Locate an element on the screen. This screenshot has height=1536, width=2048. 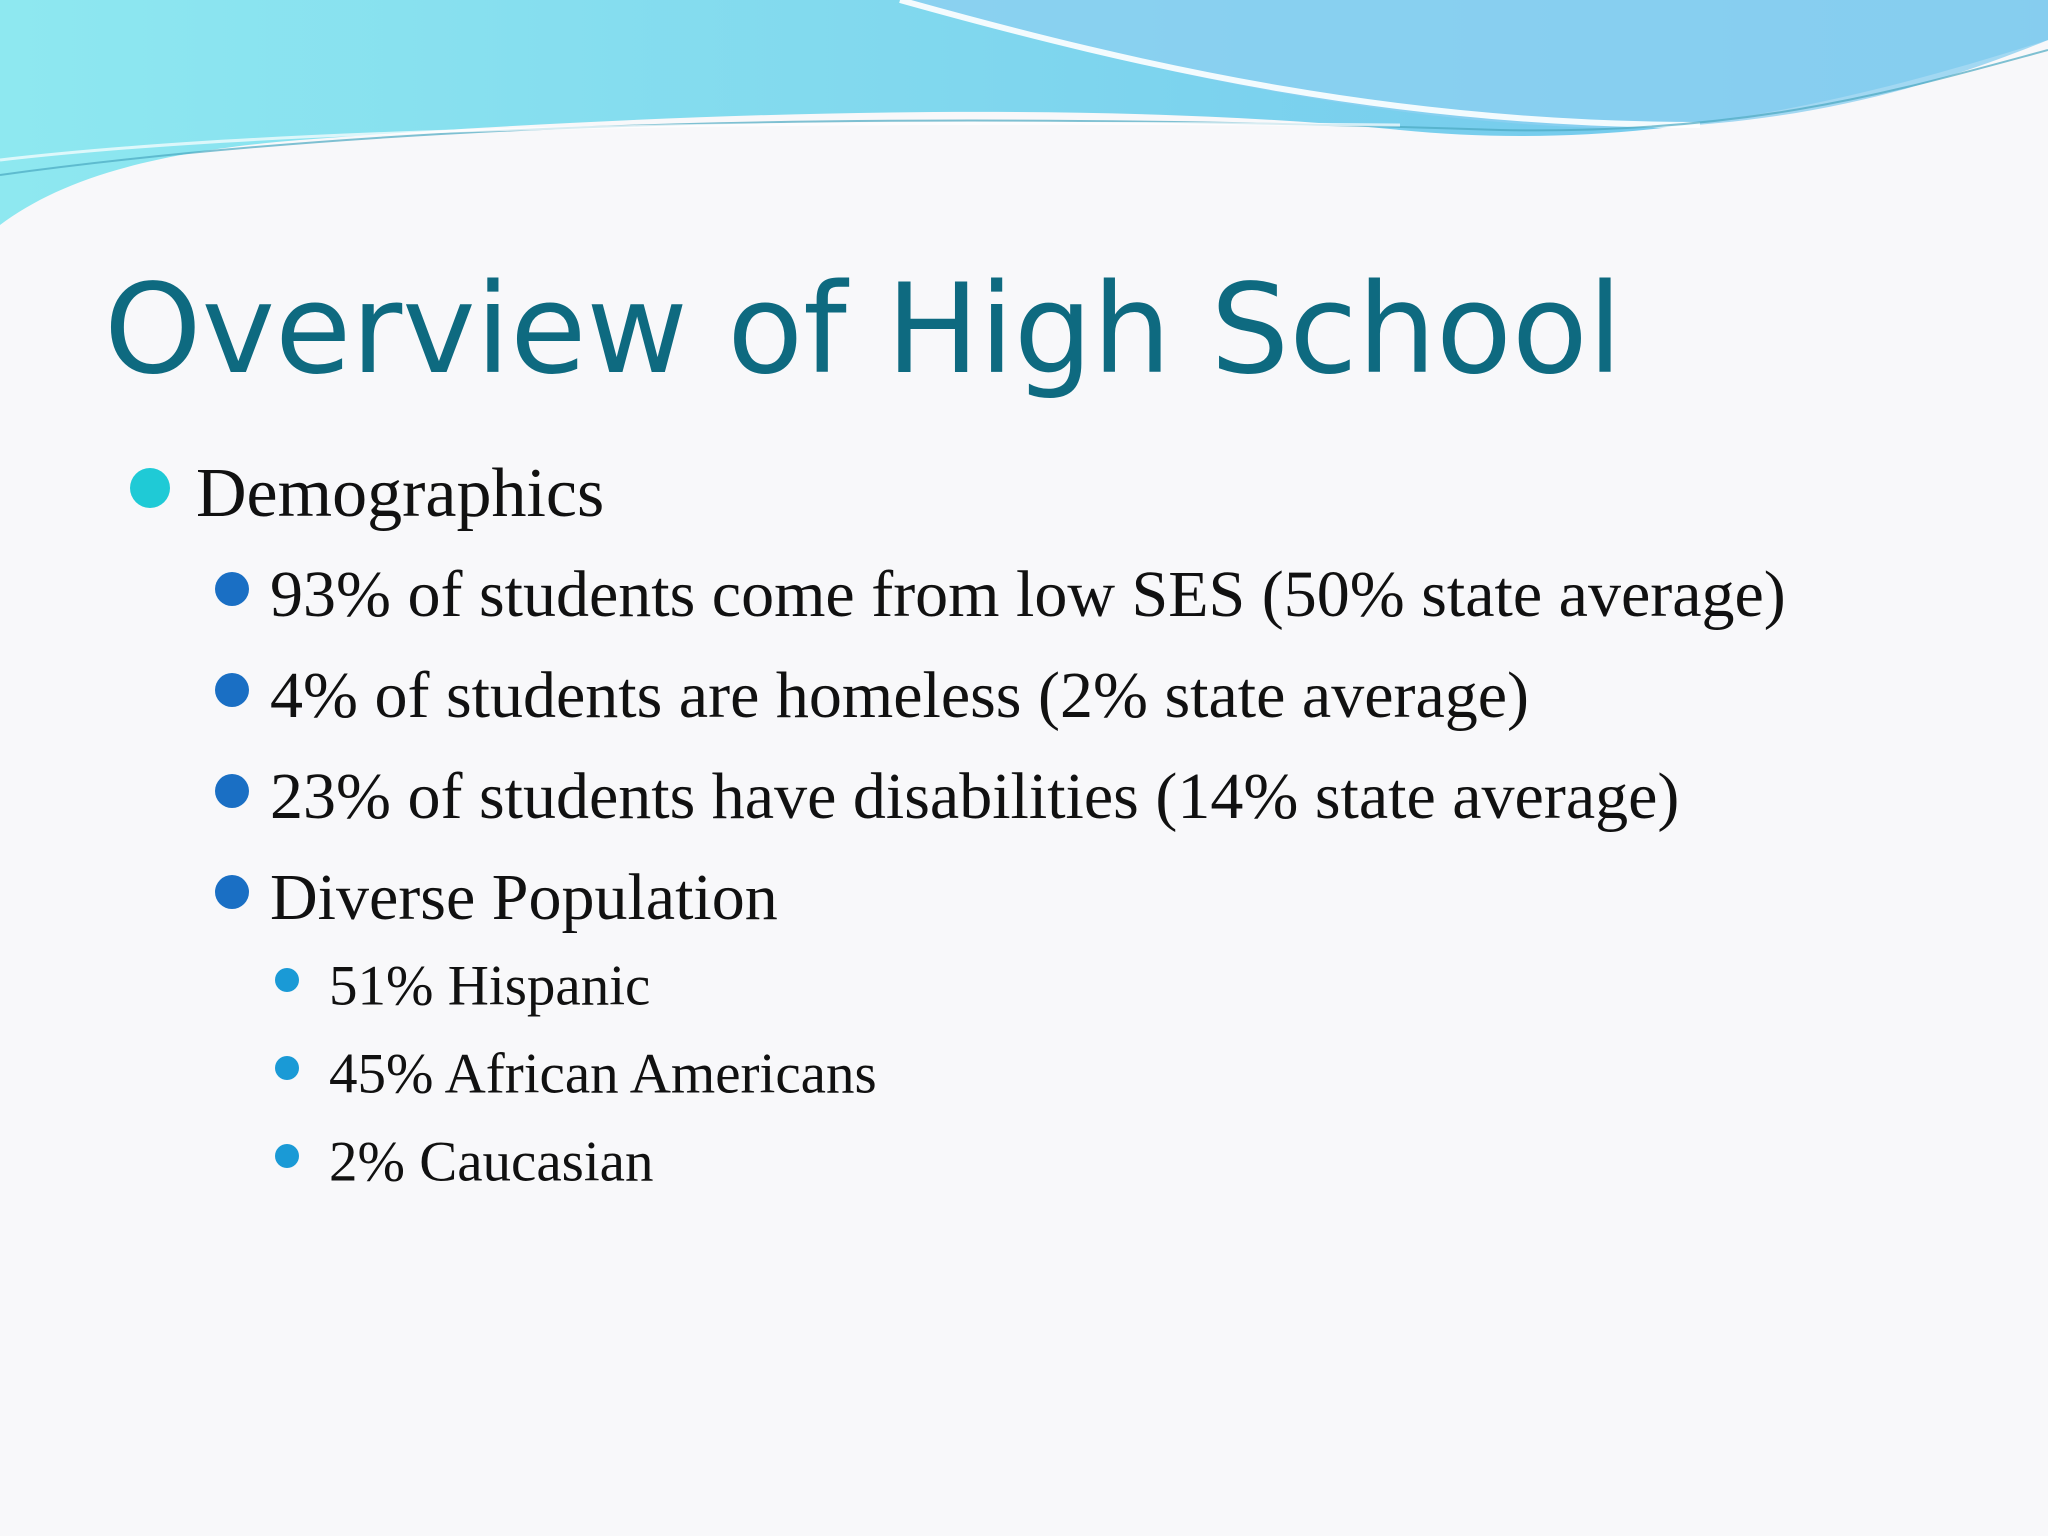
bullet-text: 45% African Americans is located at coordinates (603, 1074).